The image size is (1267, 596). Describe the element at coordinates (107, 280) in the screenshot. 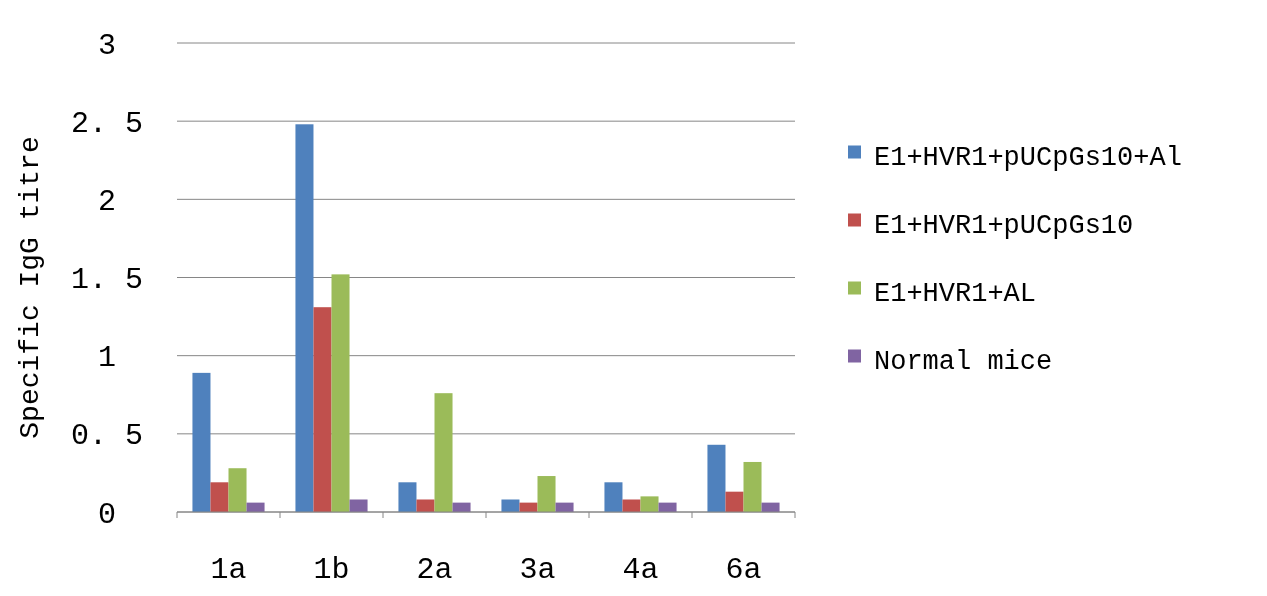

I see `y-tick-label: 1. 5` at that location.